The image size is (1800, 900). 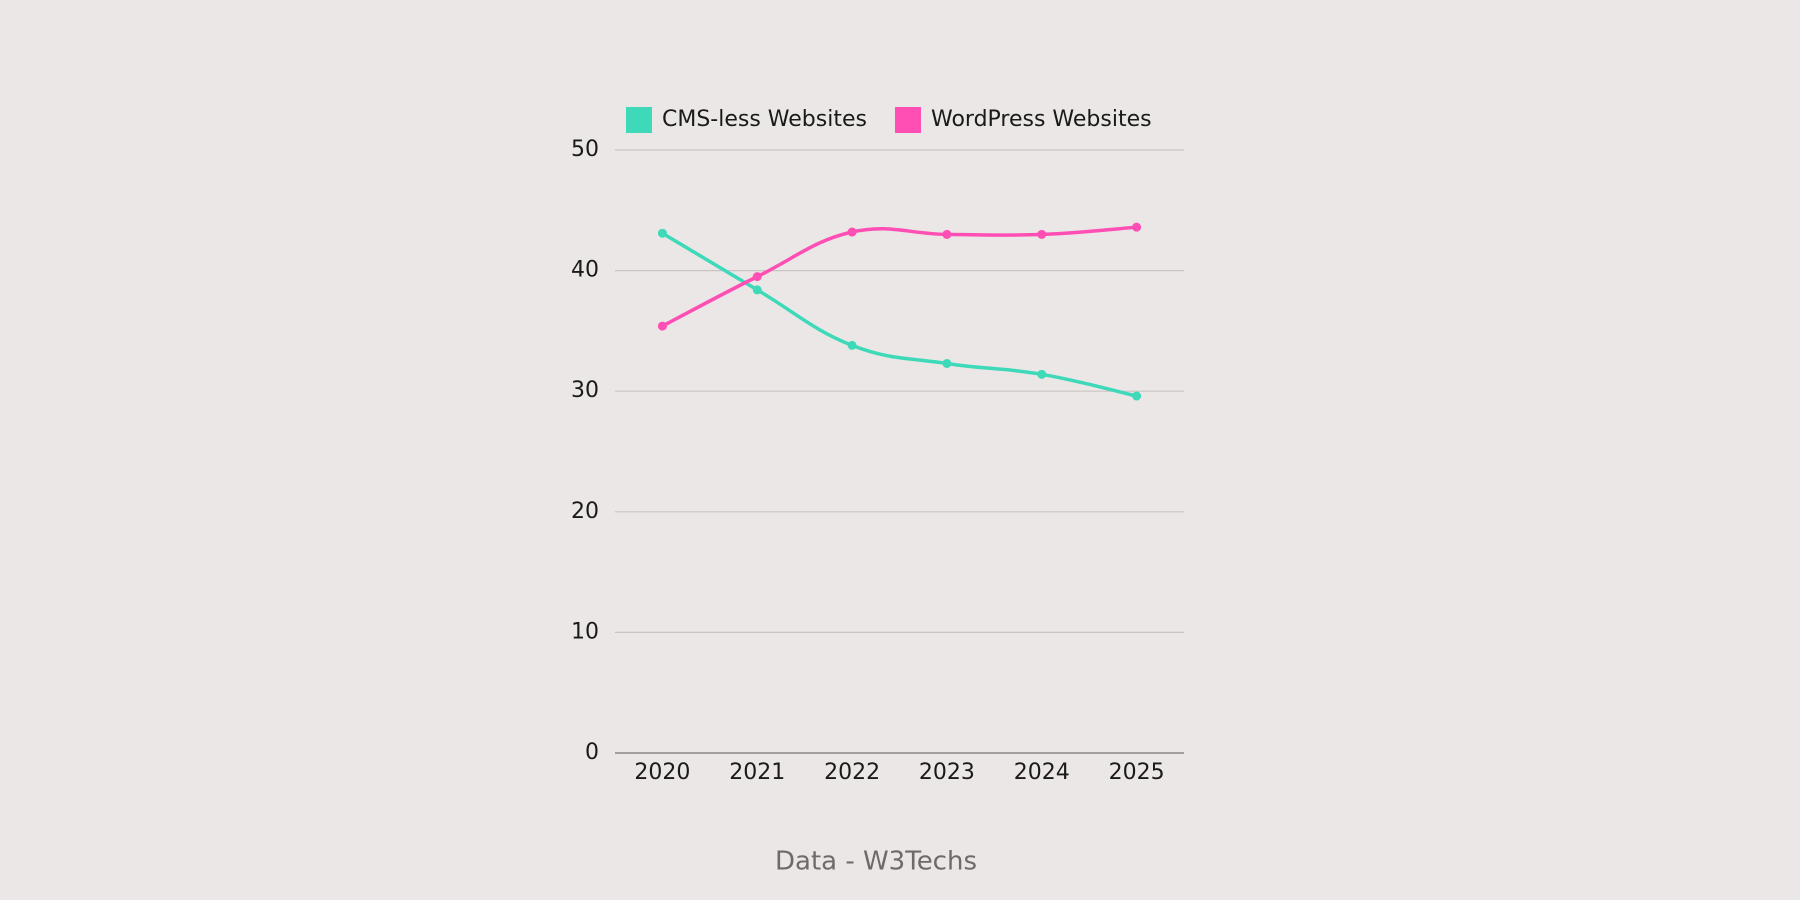 I want to click on x-tick-label: 2024, so click(x=1042, y=772).